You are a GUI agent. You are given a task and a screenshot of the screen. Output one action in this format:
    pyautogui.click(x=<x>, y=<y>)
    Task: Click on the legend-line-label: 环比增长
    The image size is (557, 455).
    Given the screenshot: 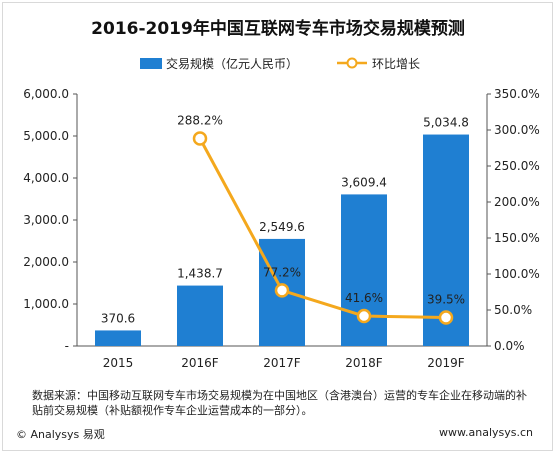 What is the action you would take?
    pyautogui.click(x=396, y=64)
    